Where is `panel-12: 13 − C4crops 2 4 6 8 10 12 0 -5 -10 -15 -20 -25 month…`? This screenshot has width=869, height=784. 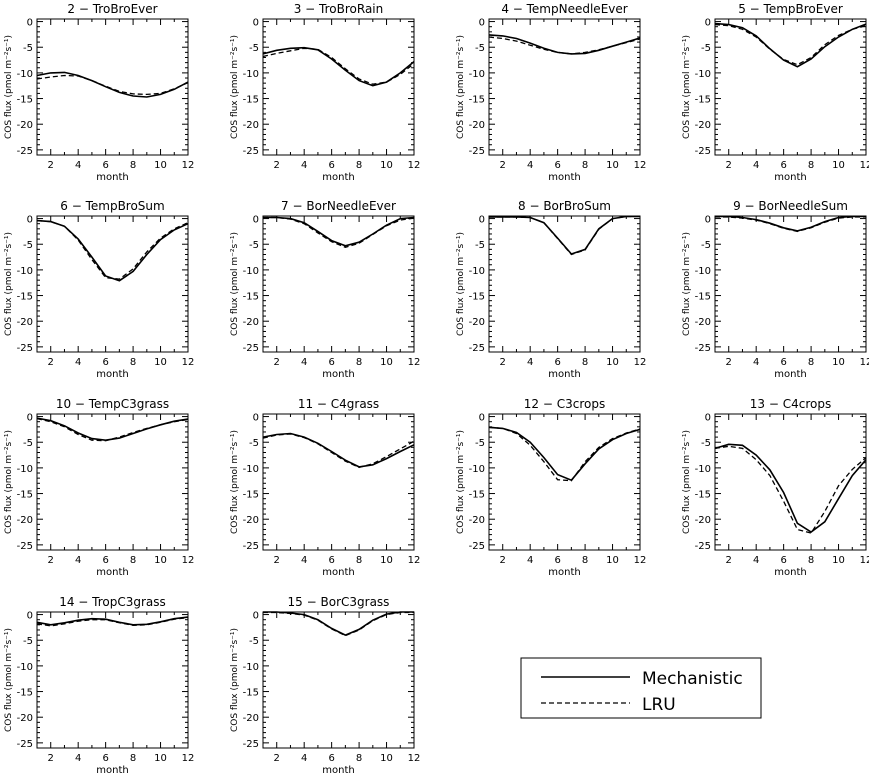 panel-12: 13 − C4crops 2 4 6 8 10 12 0 -5 -10 -15 -20 -25 month… is located at coordinates (775, 487).